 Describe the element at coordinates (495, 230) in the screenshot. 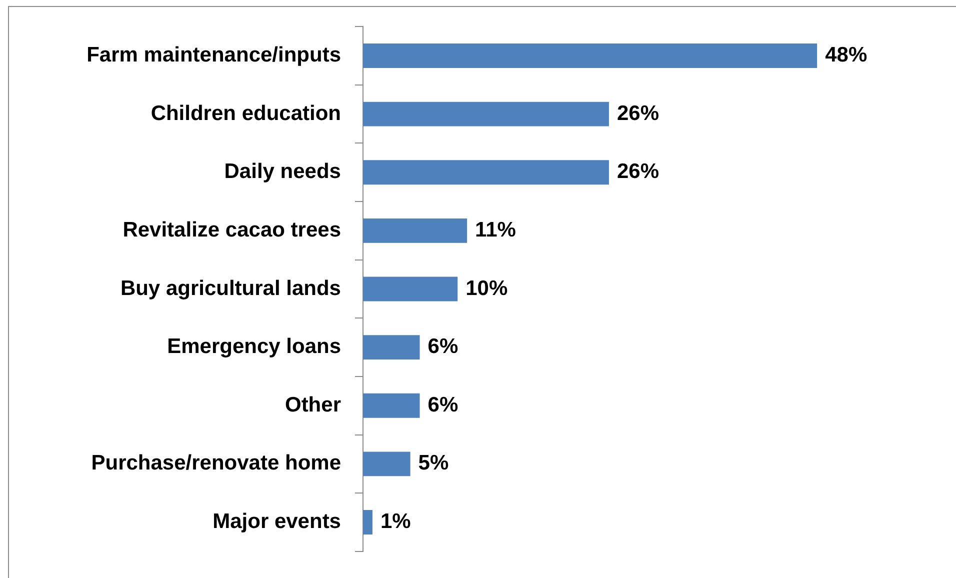

I see `data-label: 11%` at that location.